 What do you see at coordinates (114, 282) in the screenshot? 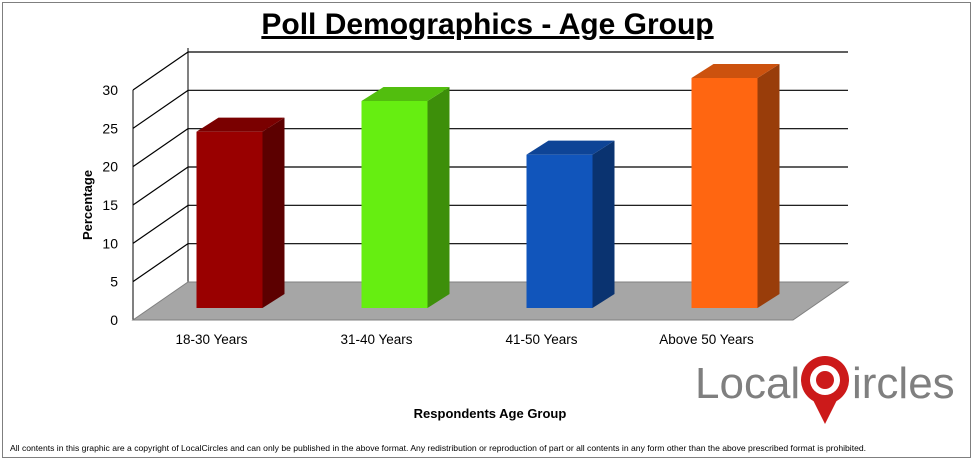
I see `y-tick-label: 5` at bounding box center [114, 282].